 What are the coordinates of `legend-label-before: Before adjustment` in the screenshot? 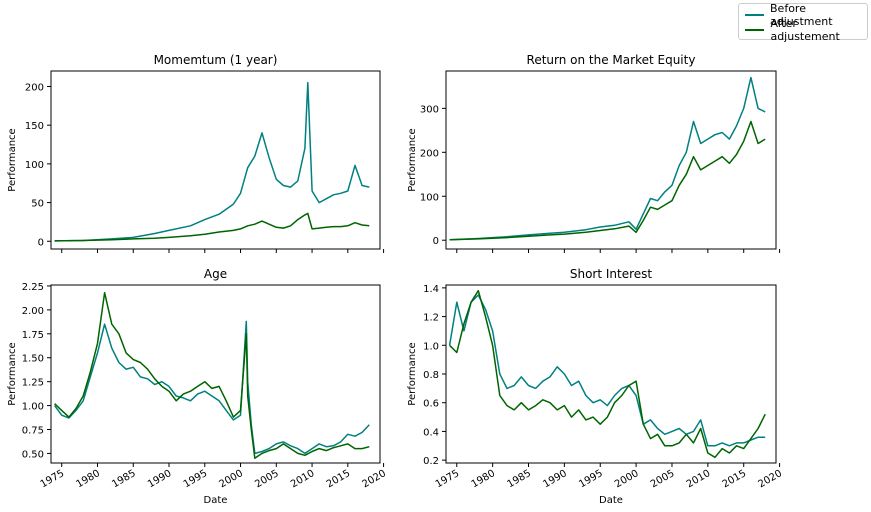 It's located at (801, 14).